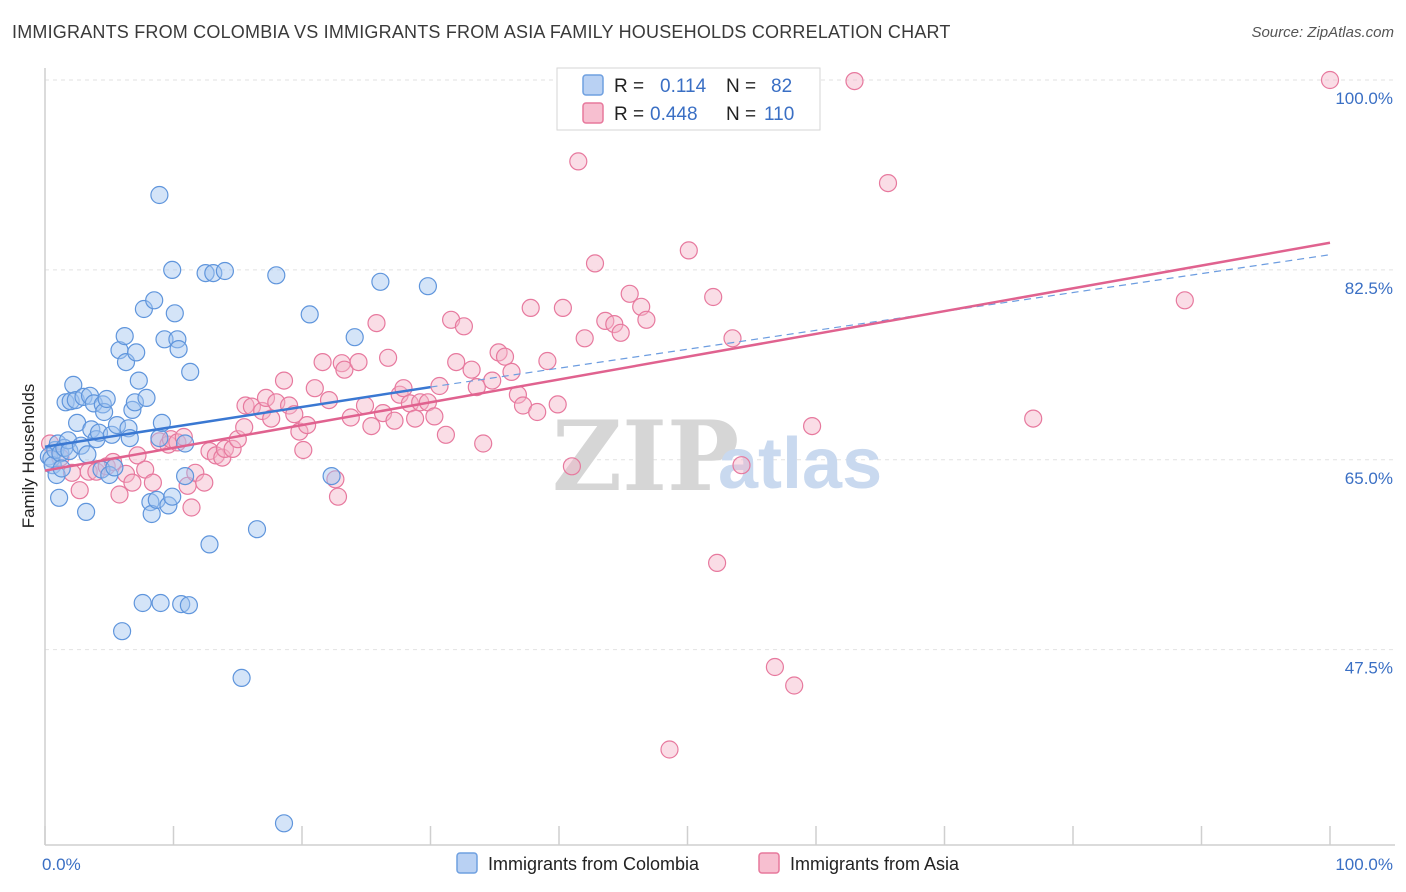 The image size is (1406, 892). What do you see at coordinates (1364, 383) in the screenshot?
I see `y-tick-labels: 47.5% 65.0% 82.5% 100.0%` at bounding box center [1364, 383].